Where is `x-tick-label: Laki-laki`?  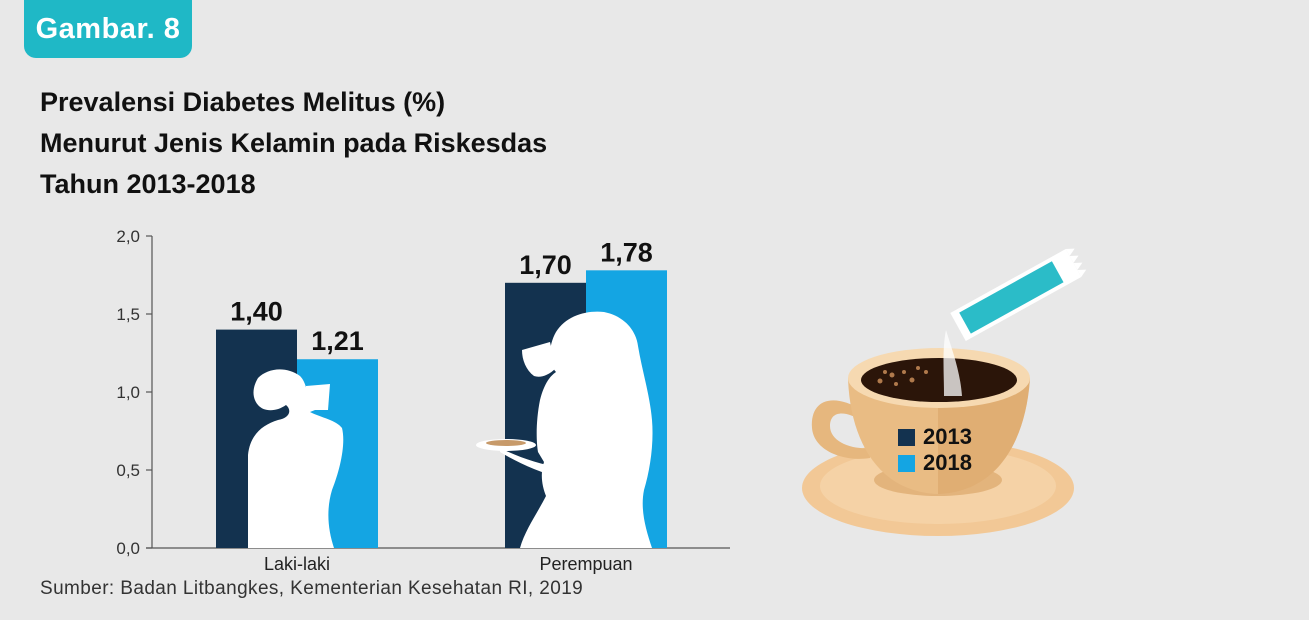
x-tick-label: Laki-laki is located at coordinates (297, 564).